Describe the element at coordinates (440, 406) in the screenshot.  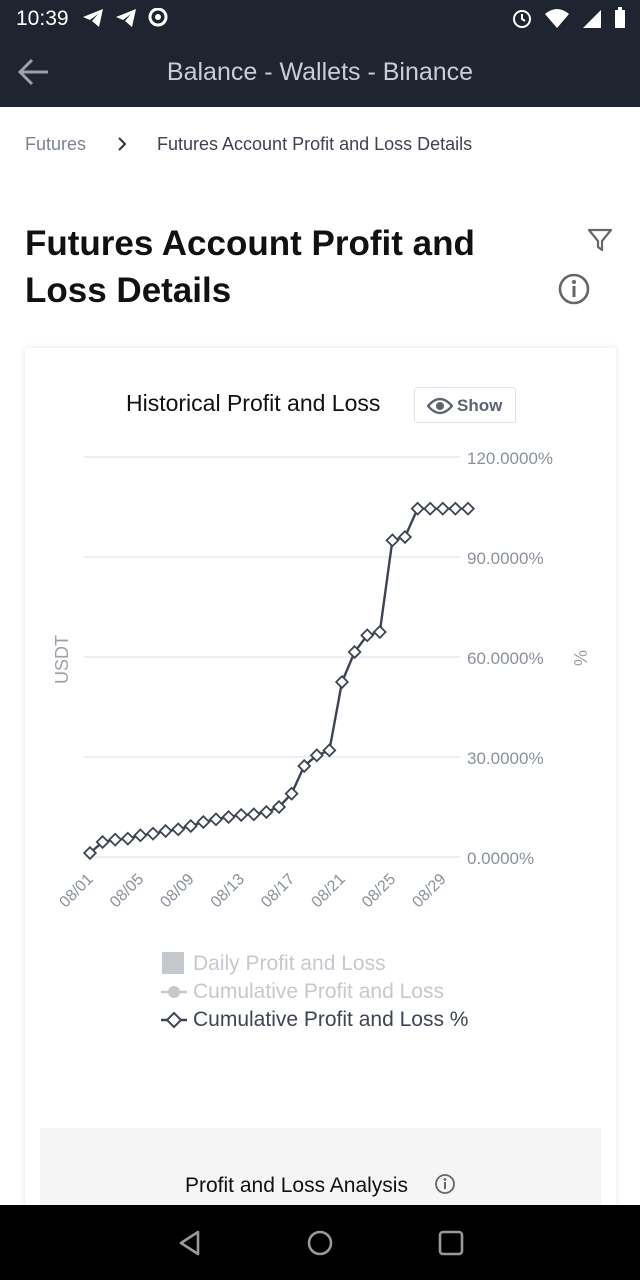
I see `eye-icon` at that location.